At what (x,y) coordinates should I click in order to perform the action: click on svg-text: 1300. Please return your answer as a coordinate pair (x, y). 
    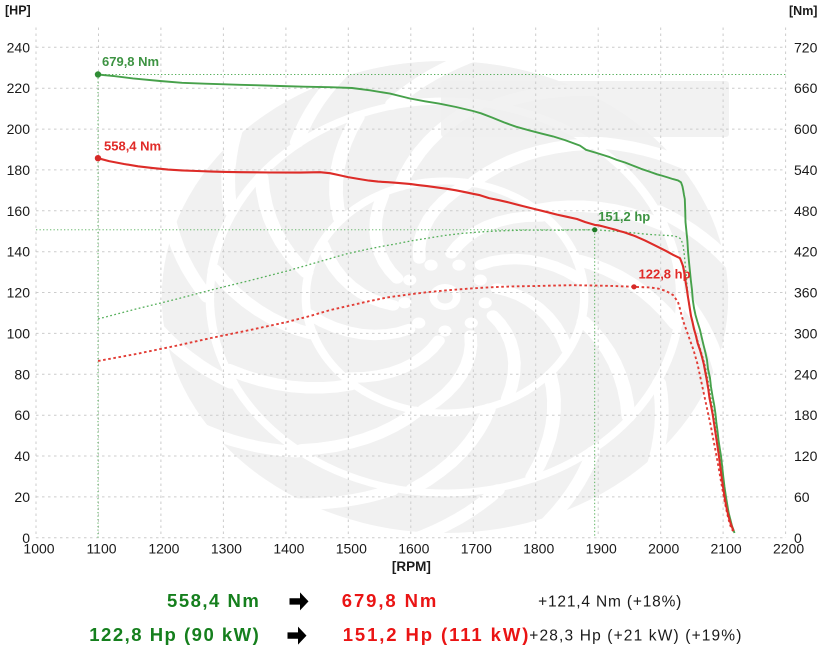
    Looking at the image, I should click on (226, 549).